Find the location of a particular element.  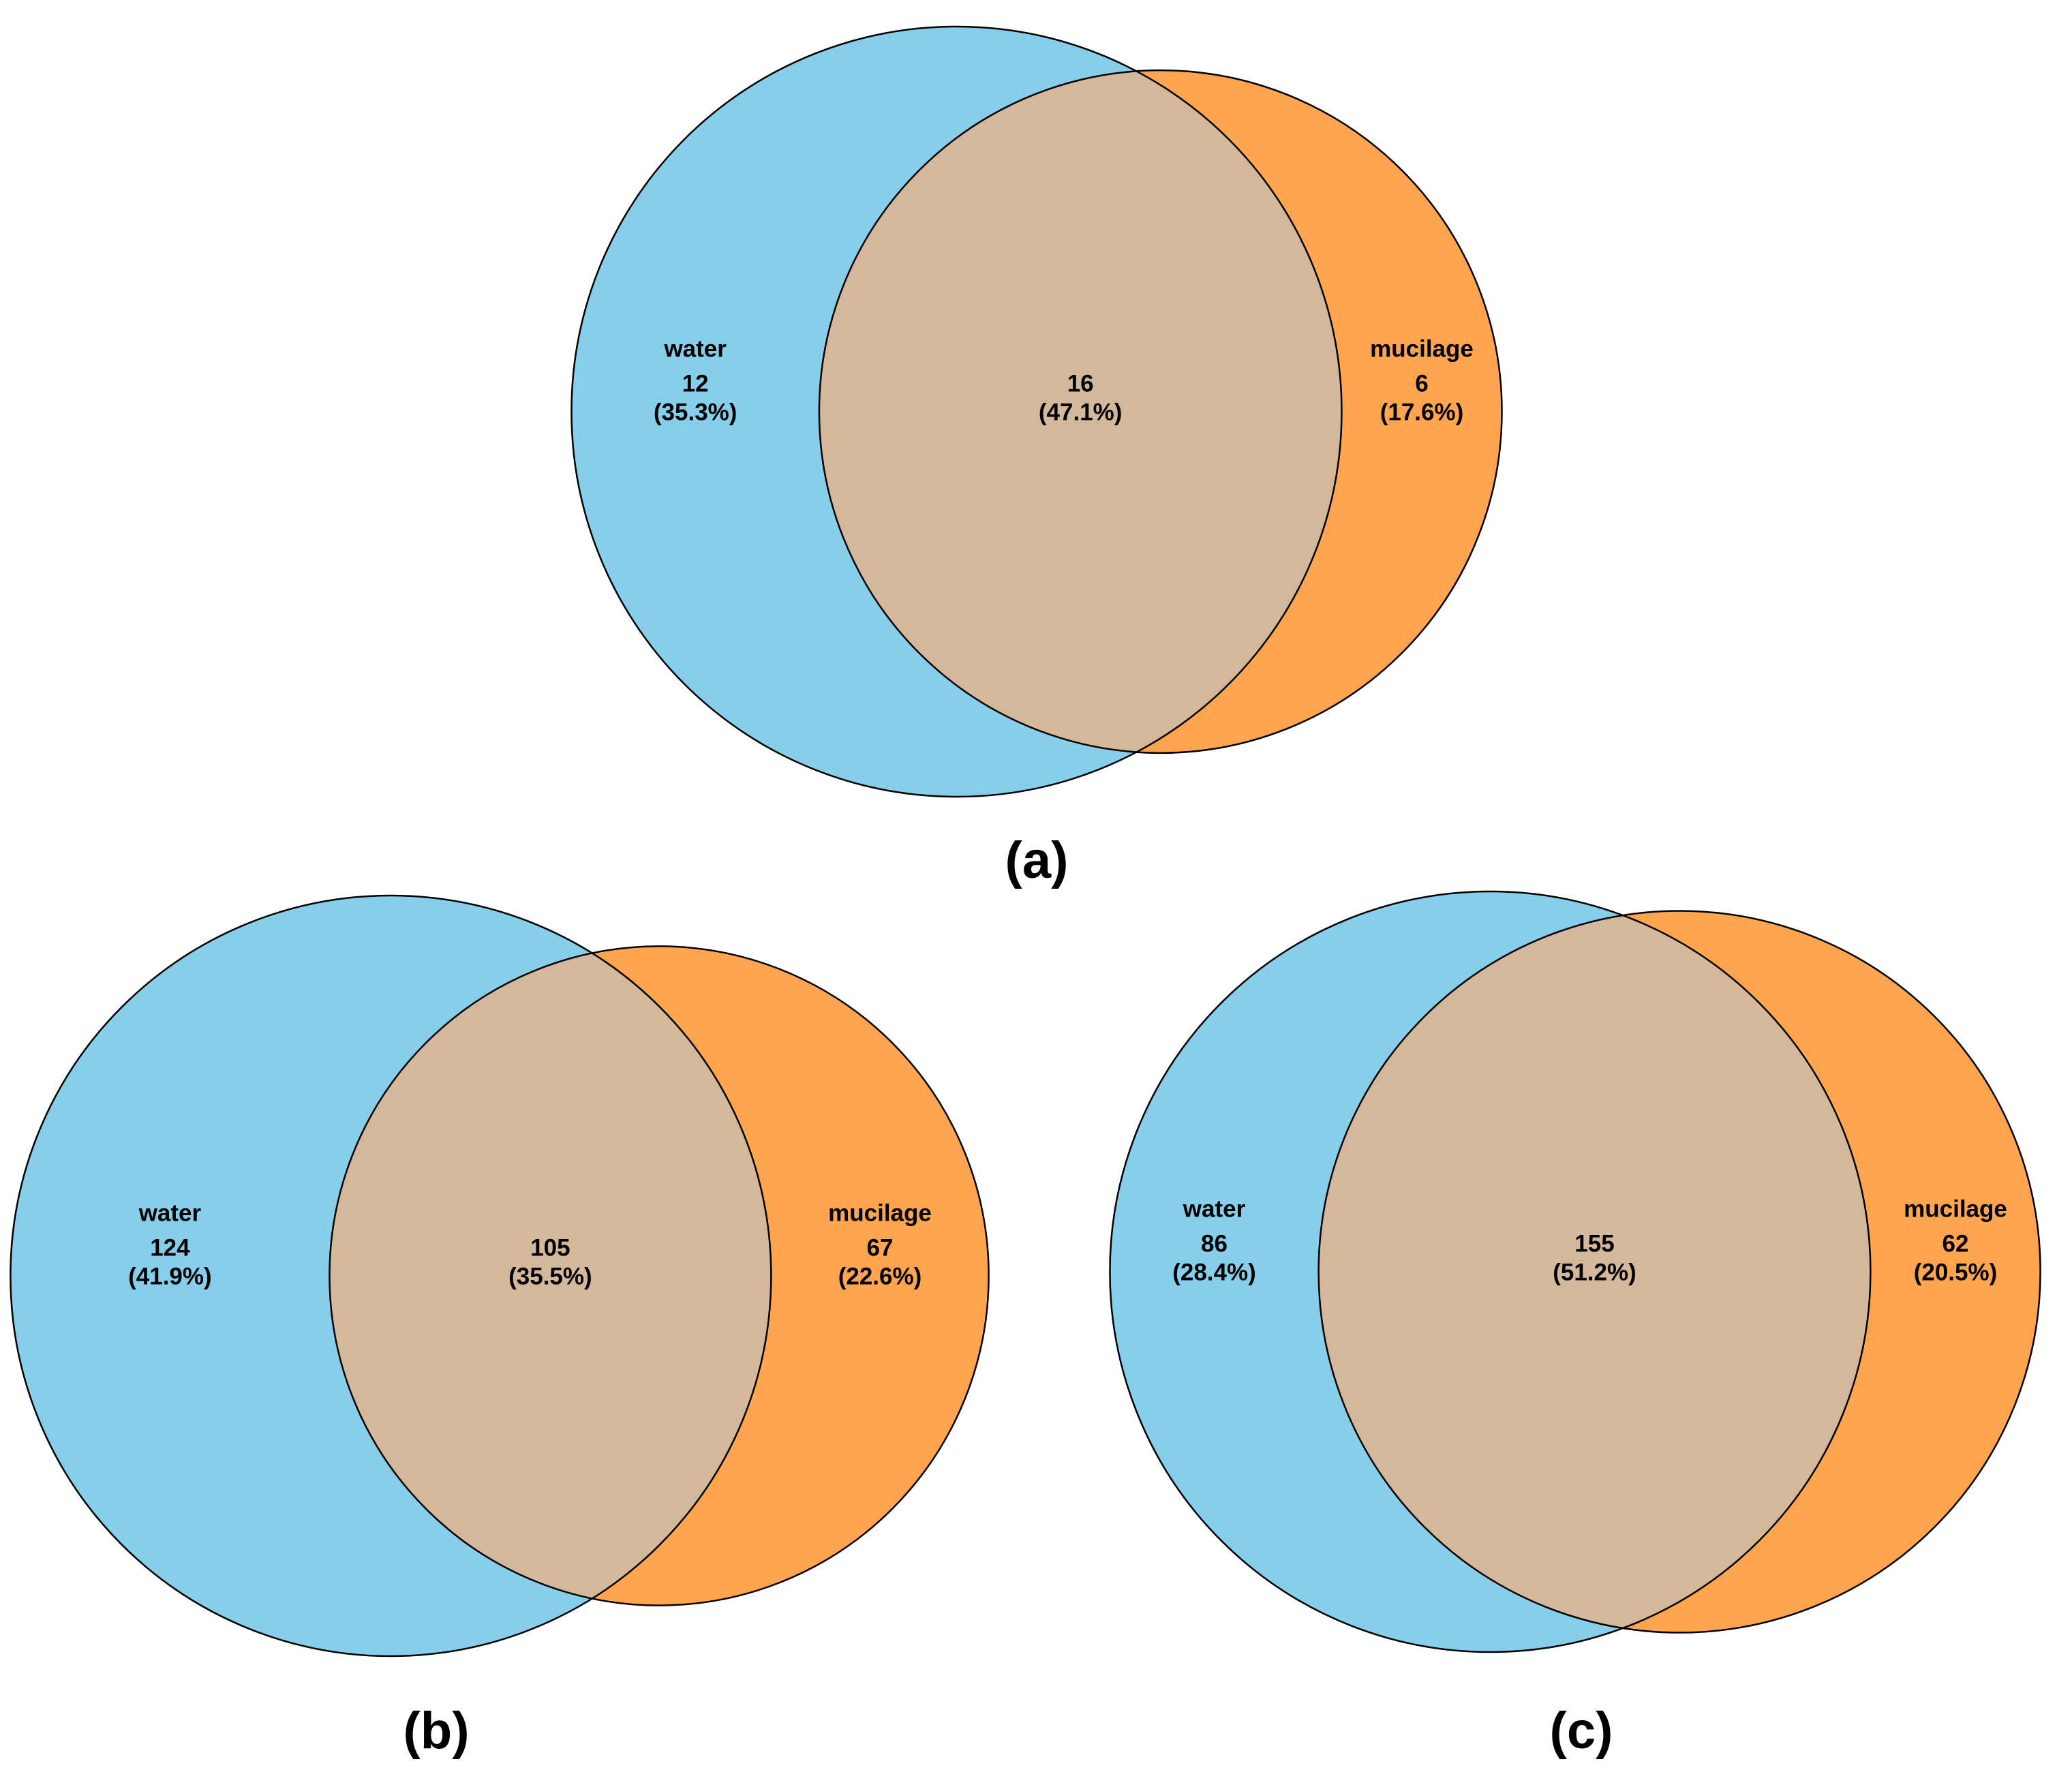

panel-label: (b) is located at coordinates (436, 1731).